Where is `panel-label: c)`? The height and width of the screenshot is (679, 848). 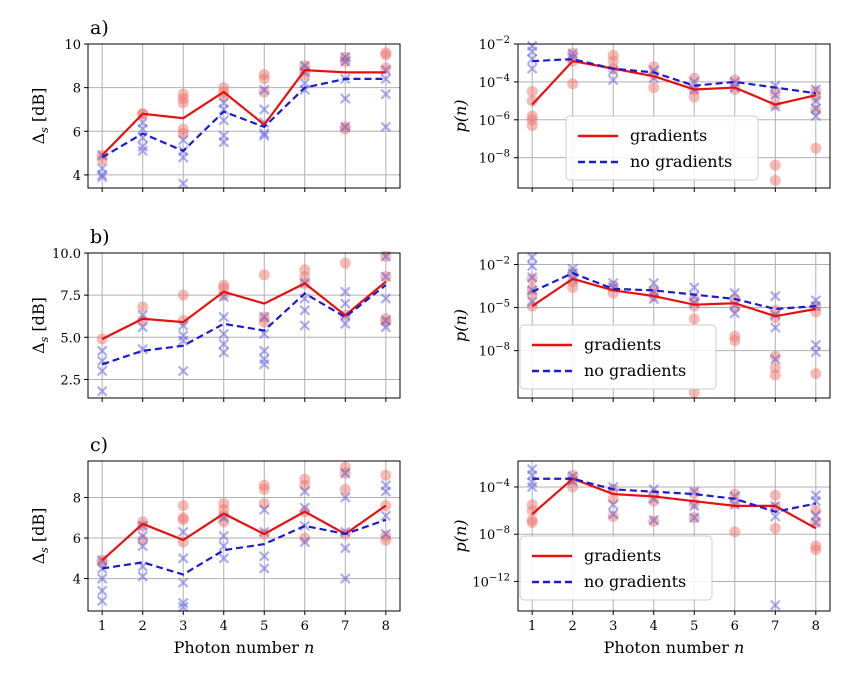
panel-label: c) is located at coordinates (99, 445).